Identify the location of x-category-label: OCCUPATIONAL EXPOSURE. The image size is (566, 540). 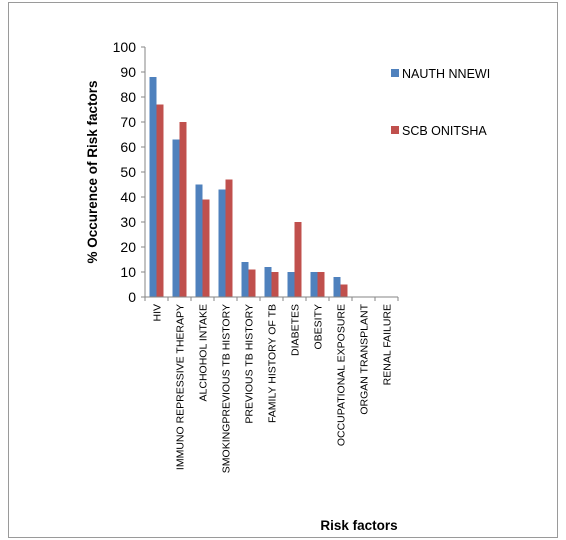
(342, 375).